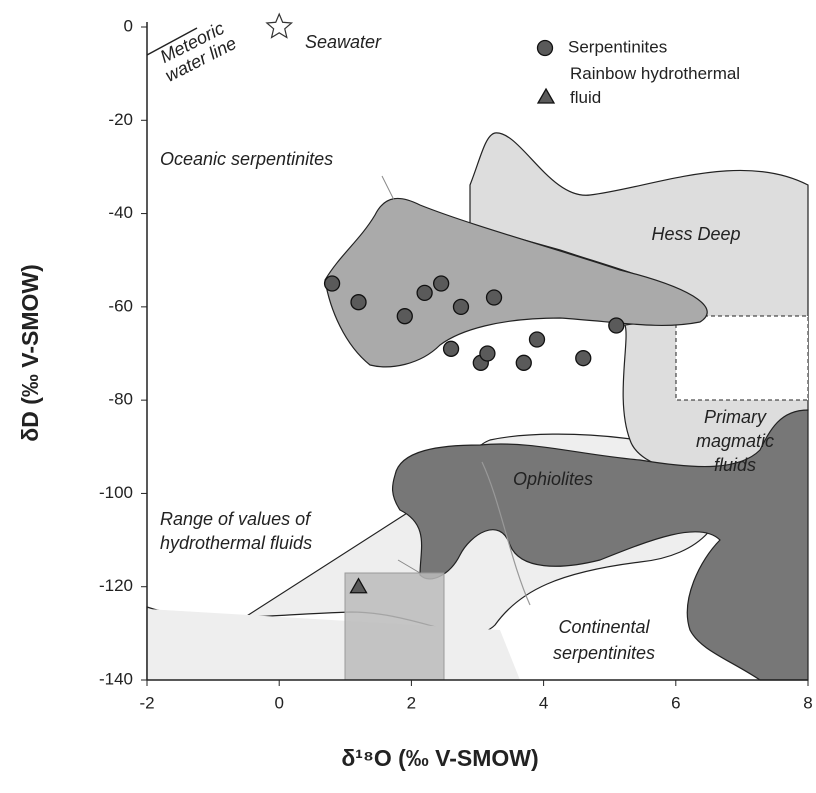 The image size is (816, 793). What do you see at coordinates (246, 159) in the screenshot?
I see `annotation: Oceanic serpentinites` at bounding box center [246, 159].